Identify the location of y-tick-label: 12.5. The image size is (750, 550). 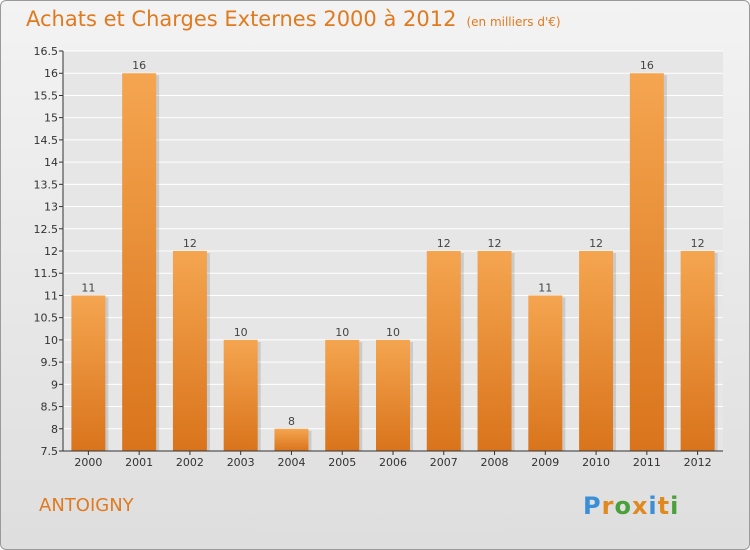
(46, 229).